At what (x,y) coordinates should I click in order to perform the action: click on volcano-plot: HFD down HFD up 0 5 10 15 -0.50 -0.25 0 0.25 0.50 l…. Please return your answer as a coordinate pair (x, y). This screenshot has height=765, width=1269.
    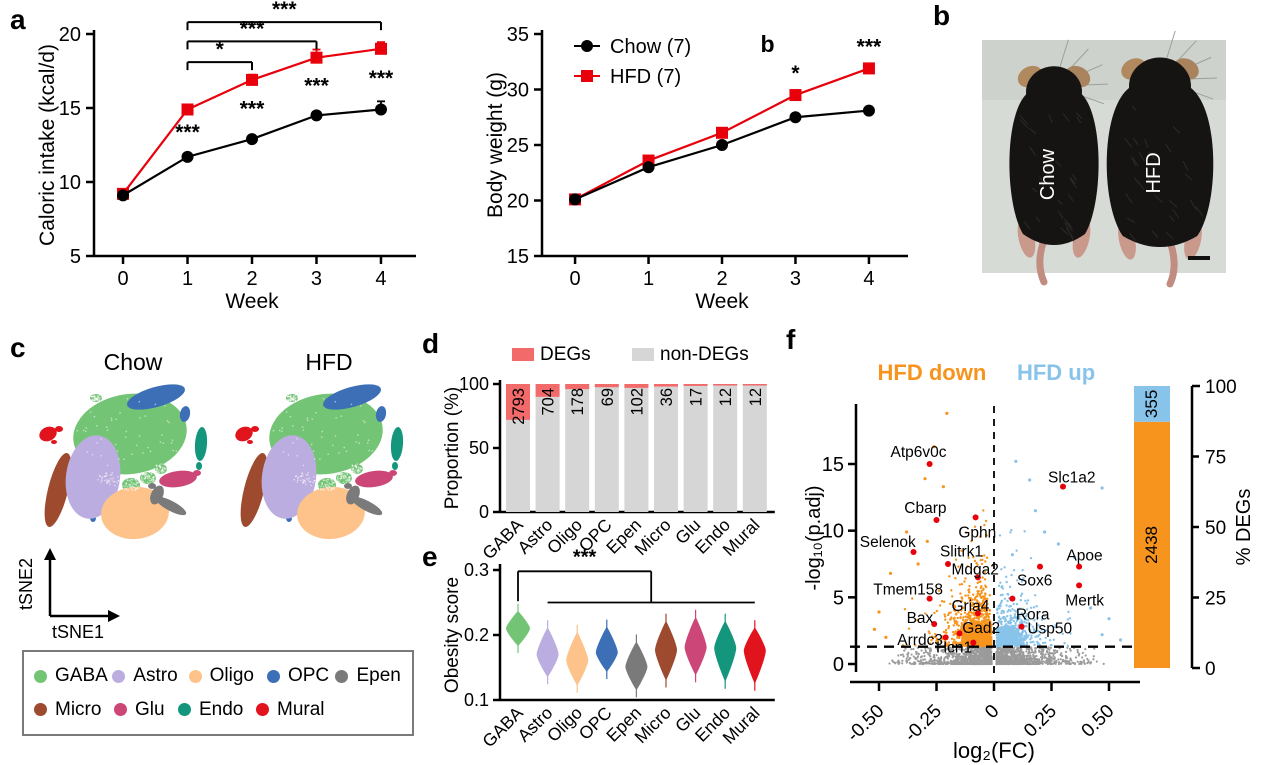
    Looking at the image, I should click on (971, 561).